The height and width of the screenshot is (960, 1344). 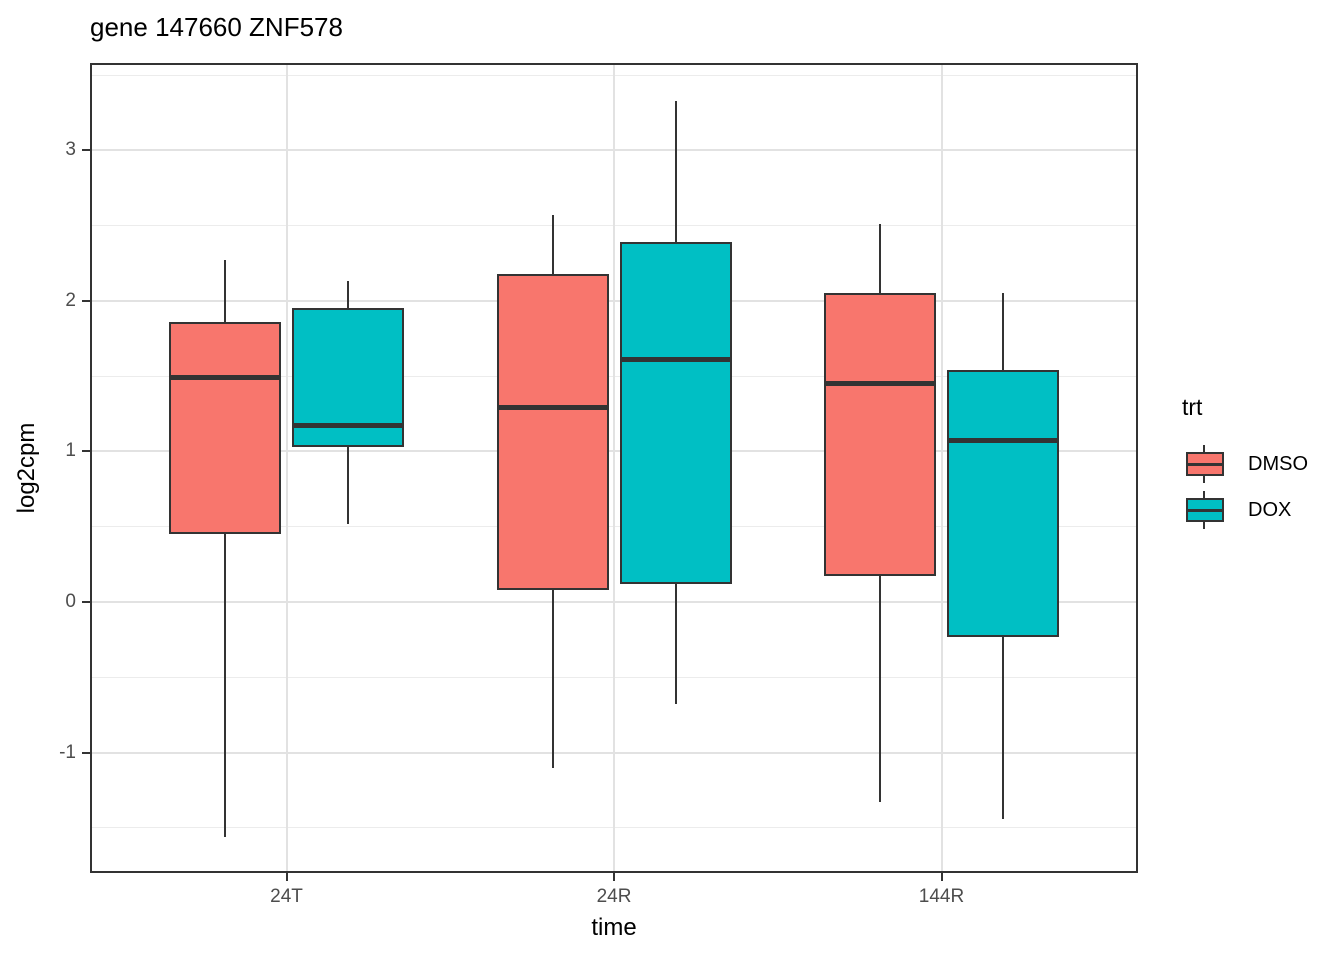 What do you see at coordinates (941, 896) in the screenshot?
I see `x-tick-label: 144R` at bounding box center [941, 896].